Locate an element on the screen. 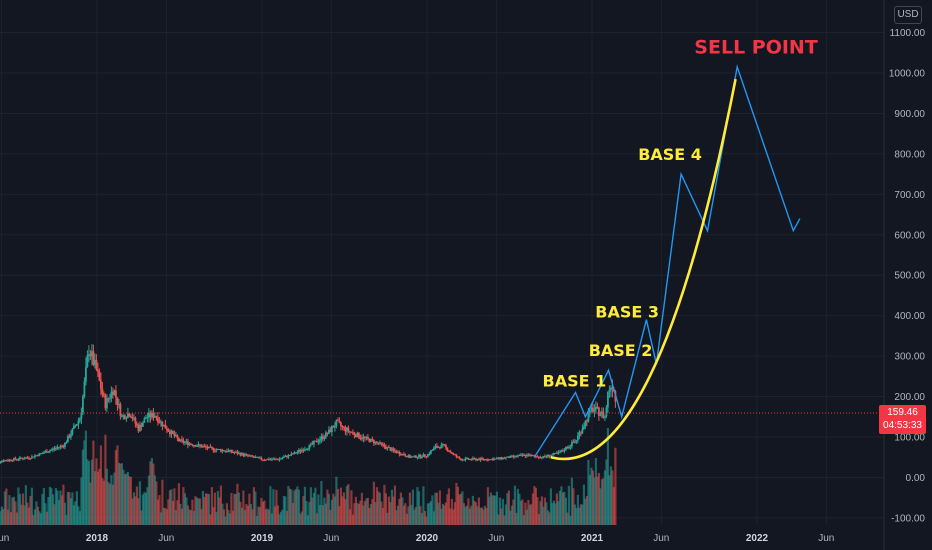 This screenshot has height=550, width=932. y-tick-label: 400.00 is located at coordinates (909, 316).